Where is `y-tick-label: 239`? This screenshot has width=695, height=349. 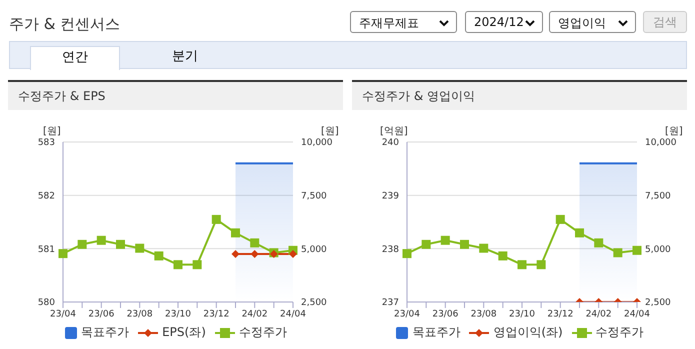
y-tick-label: 239 is located at coordinates (391, 197).